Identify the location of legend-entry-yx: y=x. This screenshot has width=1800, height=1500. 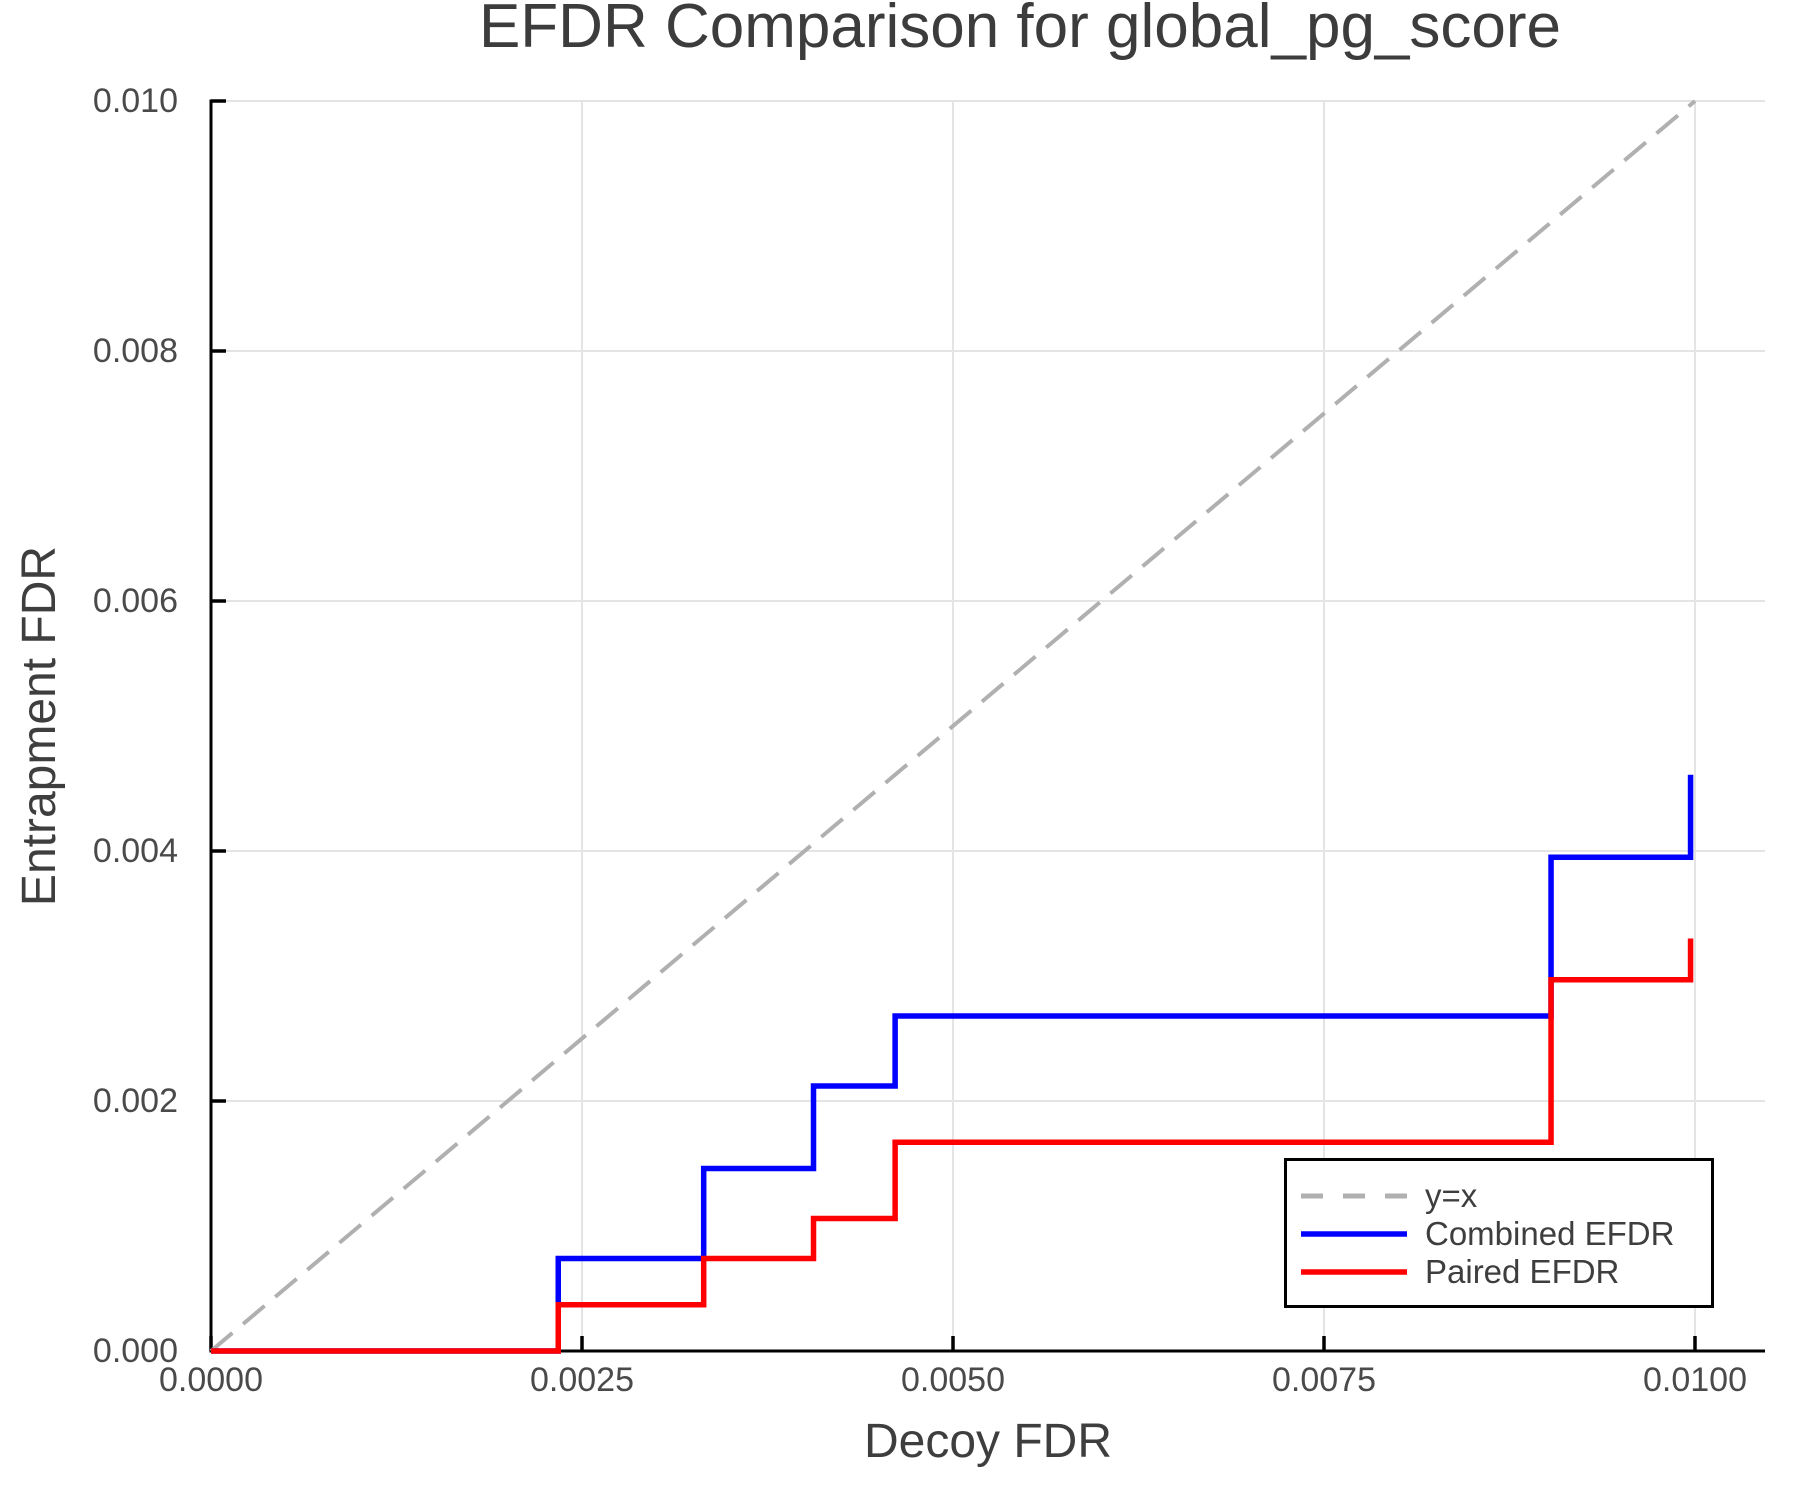
(1499, 1196).